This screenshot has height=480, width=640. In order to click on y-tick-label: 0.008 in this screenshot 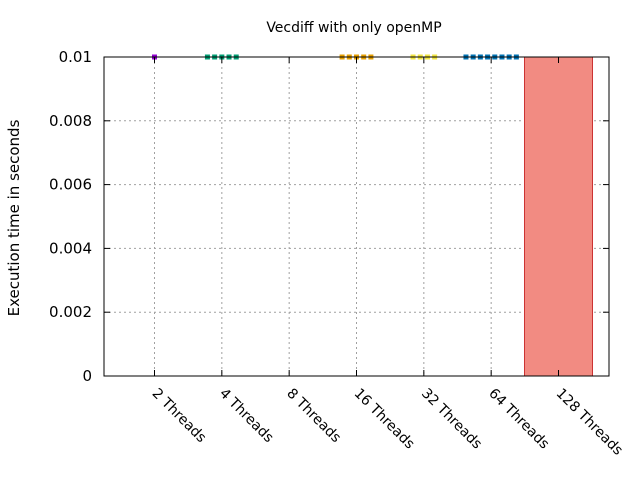, I will do `click(70, 121)`.